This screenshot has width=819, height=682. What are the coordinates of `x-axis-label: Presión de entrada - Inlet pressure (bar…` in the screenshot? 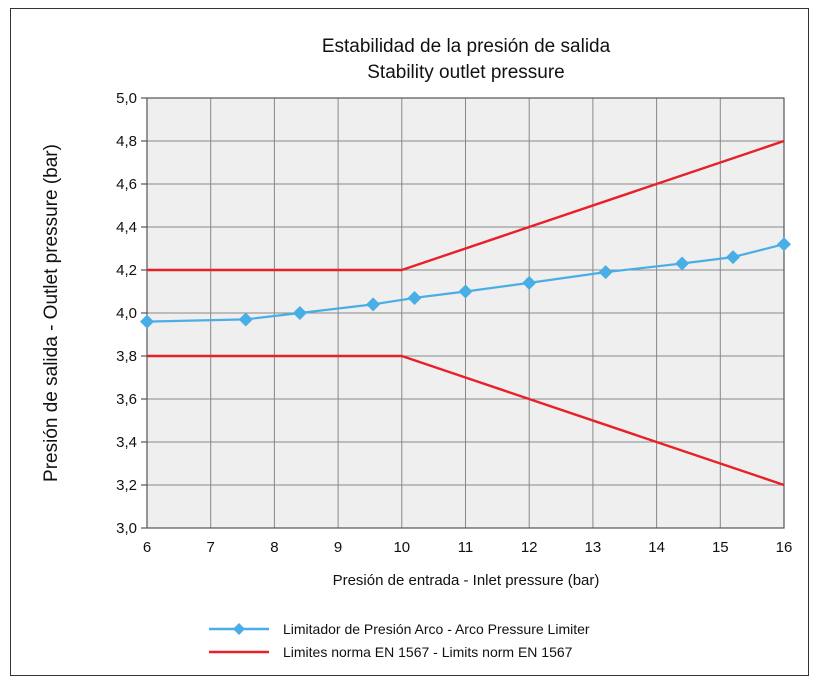 It's located at (466, 580).